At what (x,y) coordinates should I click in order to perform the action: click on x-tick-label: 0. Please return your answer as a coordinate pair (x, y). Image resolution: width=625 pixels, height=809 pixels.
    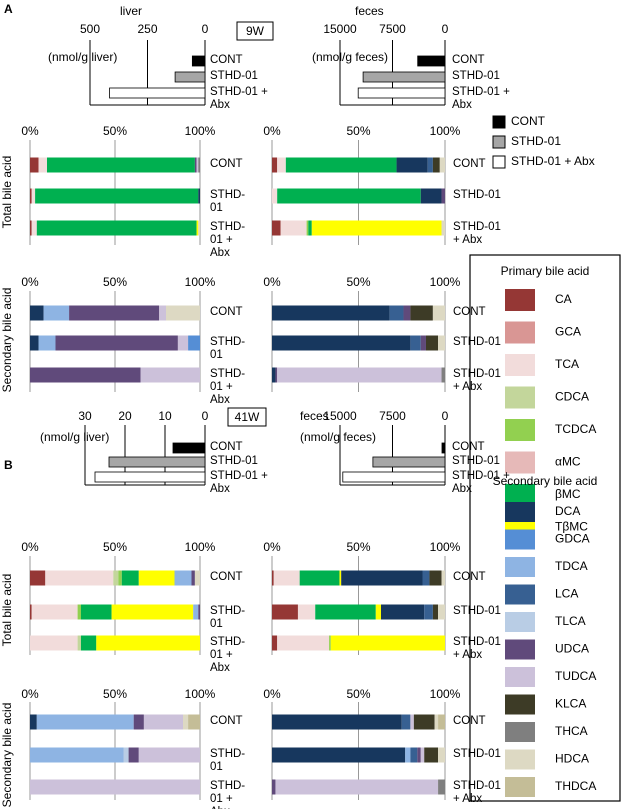
    Looking at the image, I should click on (205, 29).